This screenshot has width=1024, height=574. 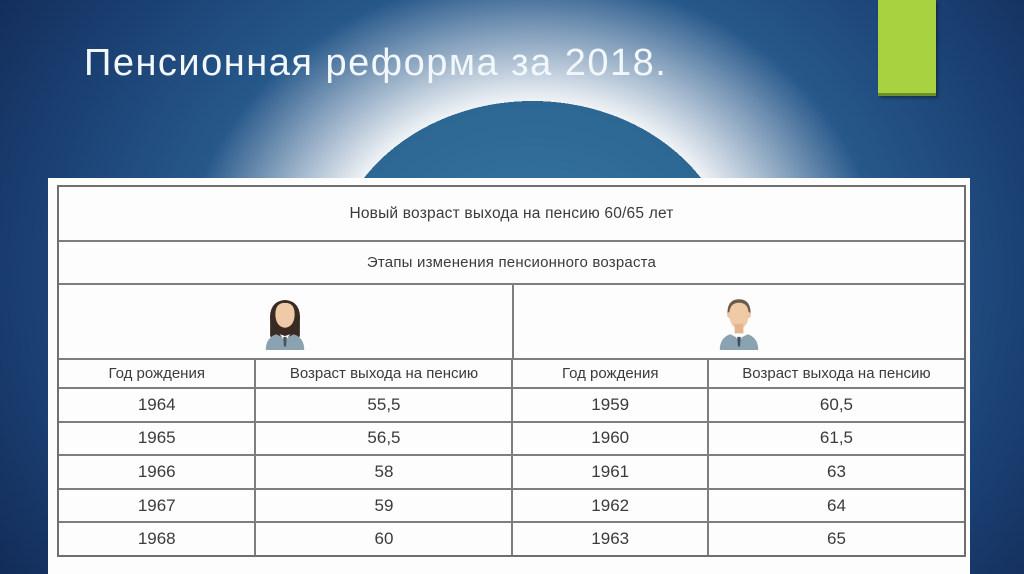 I want to click on accent-rectangle, so click(x=907, y=48).